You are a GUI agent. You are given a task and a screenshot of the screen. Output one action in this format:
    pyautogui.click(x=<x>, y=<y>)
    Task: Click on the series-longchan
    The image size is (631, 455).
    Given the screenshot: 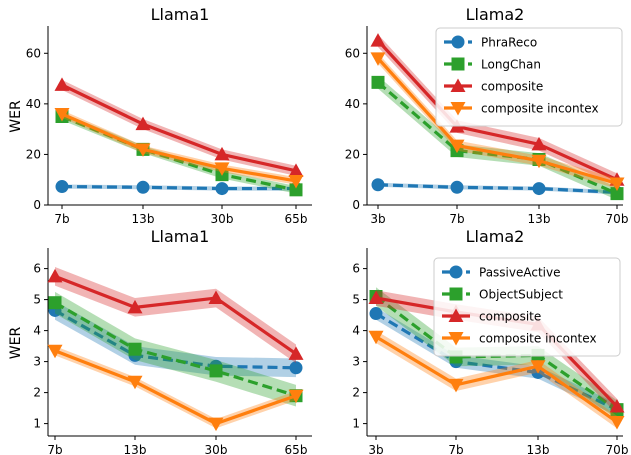 What is the action you would take?
    pyautogui.click(x=179, y=153)
    